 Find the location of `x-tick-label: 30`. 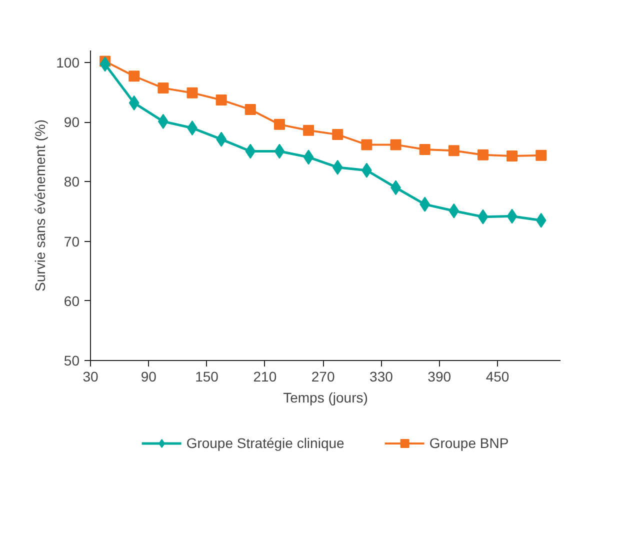

x-tick-label: 30 is located at coordinates (90, 376).